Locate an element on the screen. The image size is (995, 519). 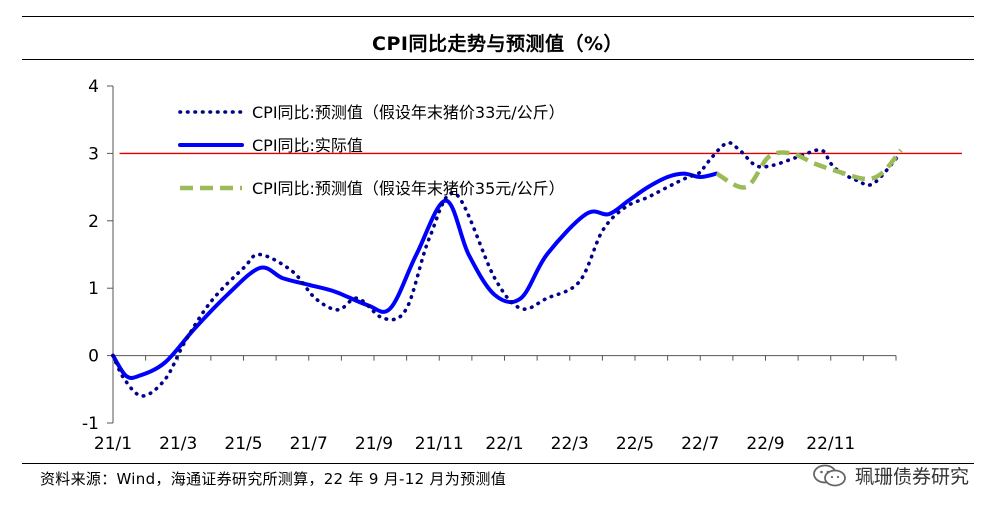
y-tick-label: 1 is located at coordinates (93, 289).